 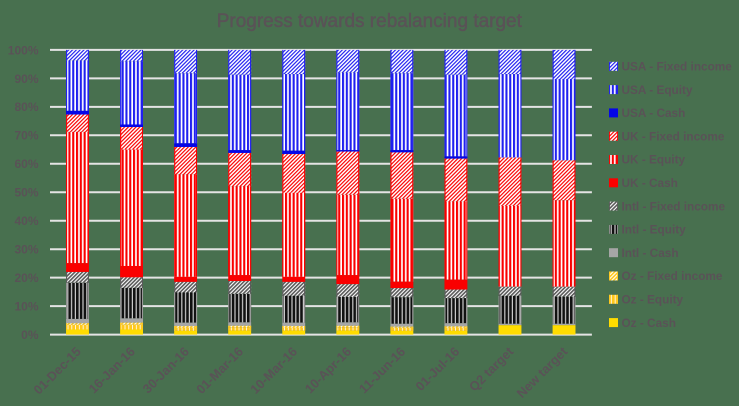 I want to click on svg-text: 100%, so click(x=23, y=50).